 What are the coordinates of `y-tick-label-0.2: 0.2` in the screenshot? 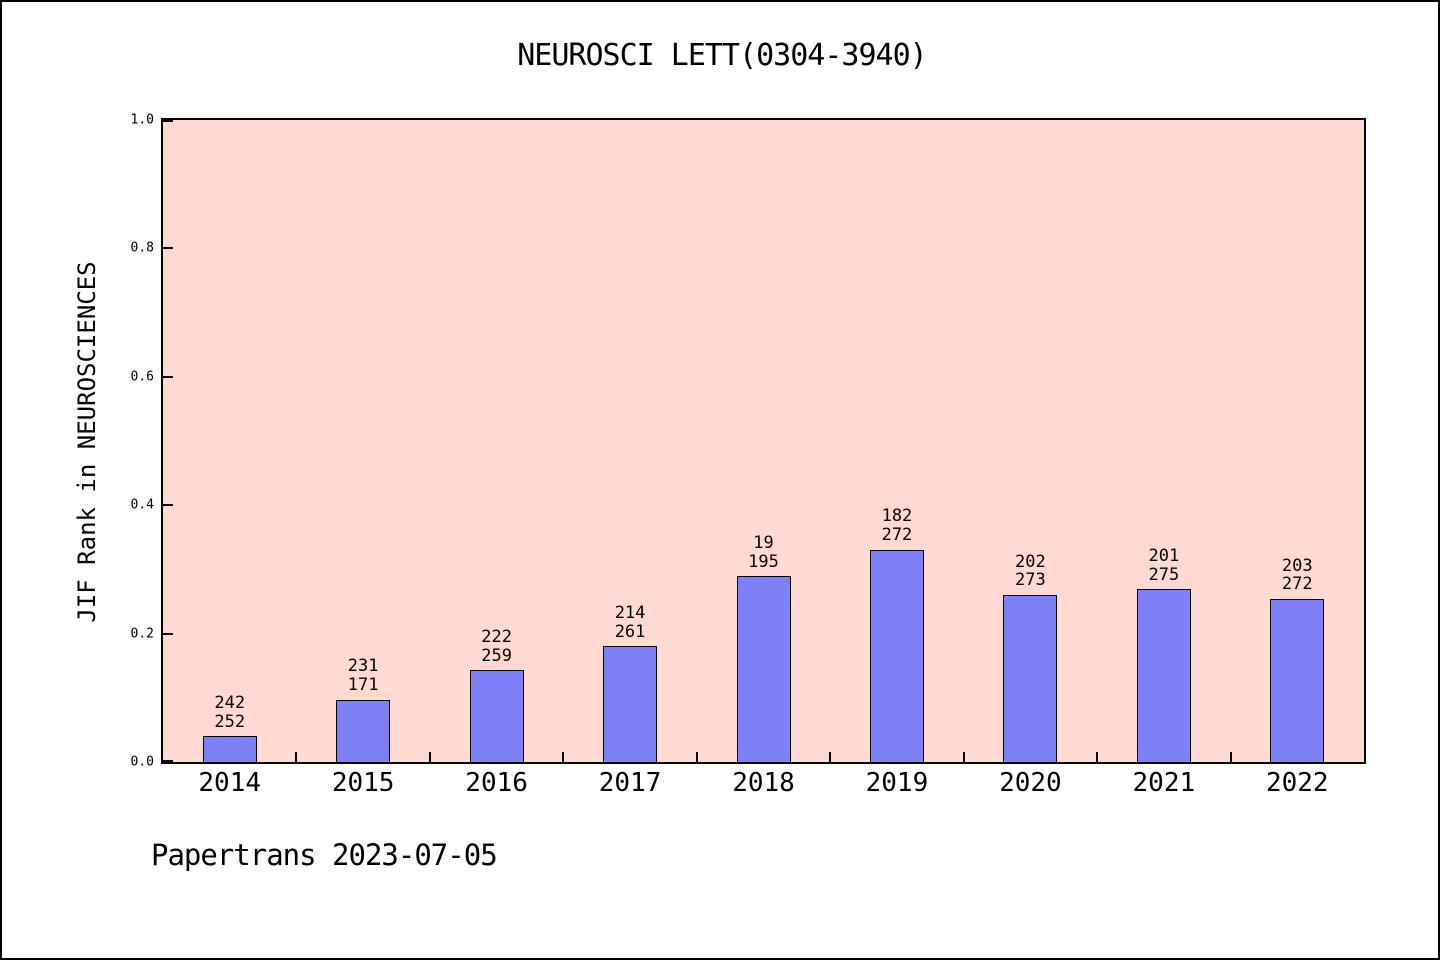 It's located at (142, 634).